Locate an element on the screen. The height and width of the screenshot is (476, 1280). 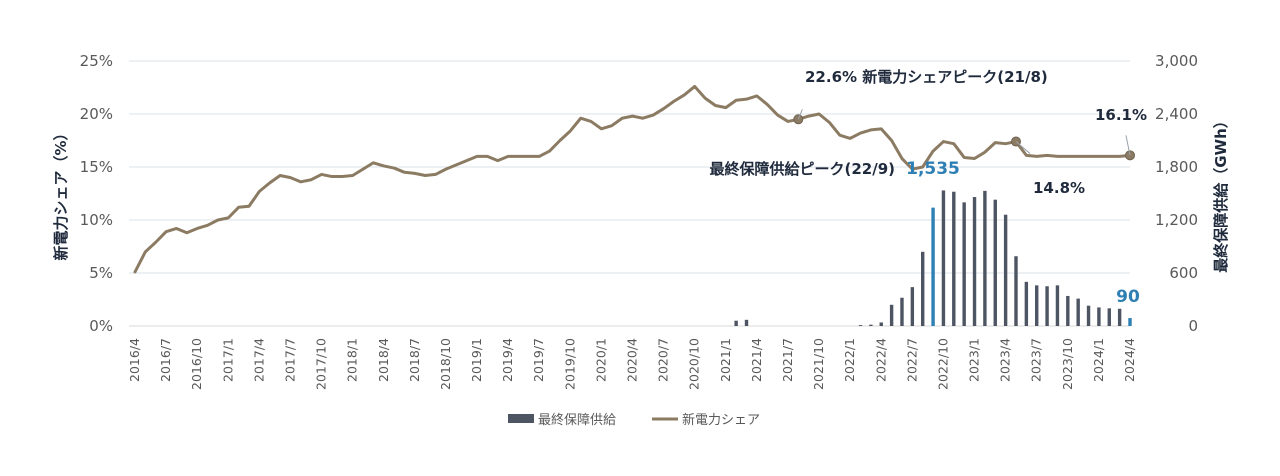
y-right-tick-label: 0 is located at coordinates (1193, 326).